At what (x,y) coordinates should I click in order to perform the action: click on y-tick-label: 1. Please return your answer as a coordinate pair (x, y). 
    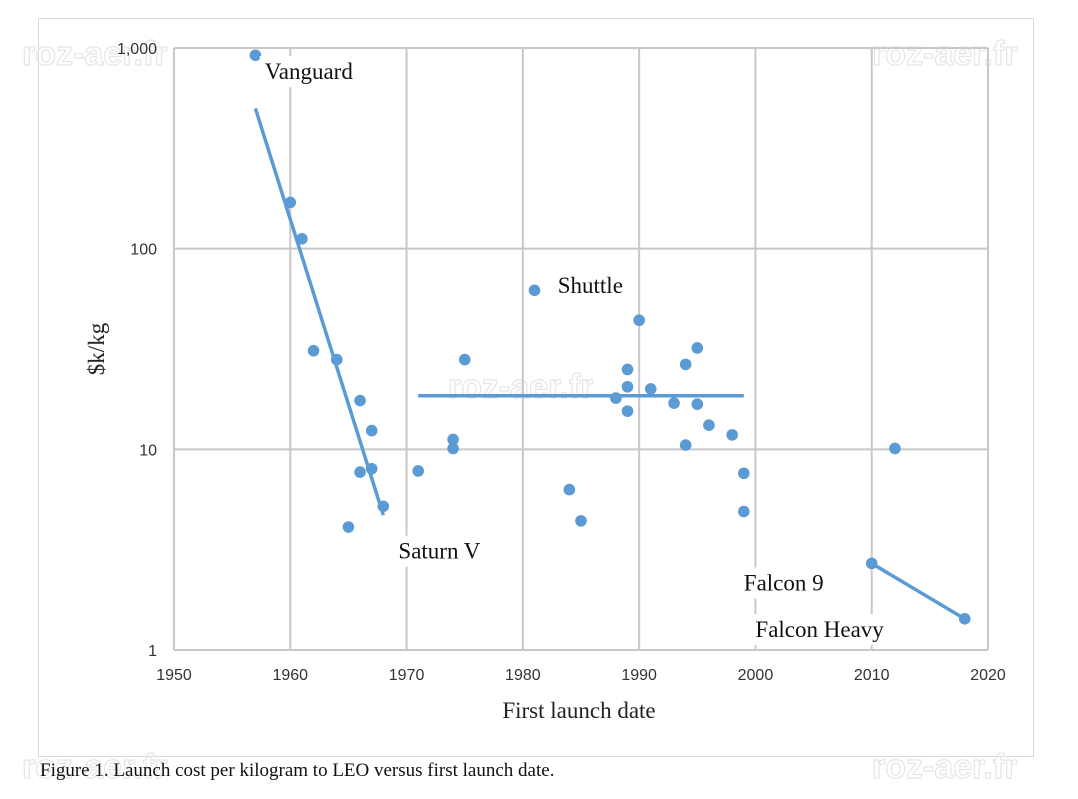
    Looking at the image, I should click on (152, 651).